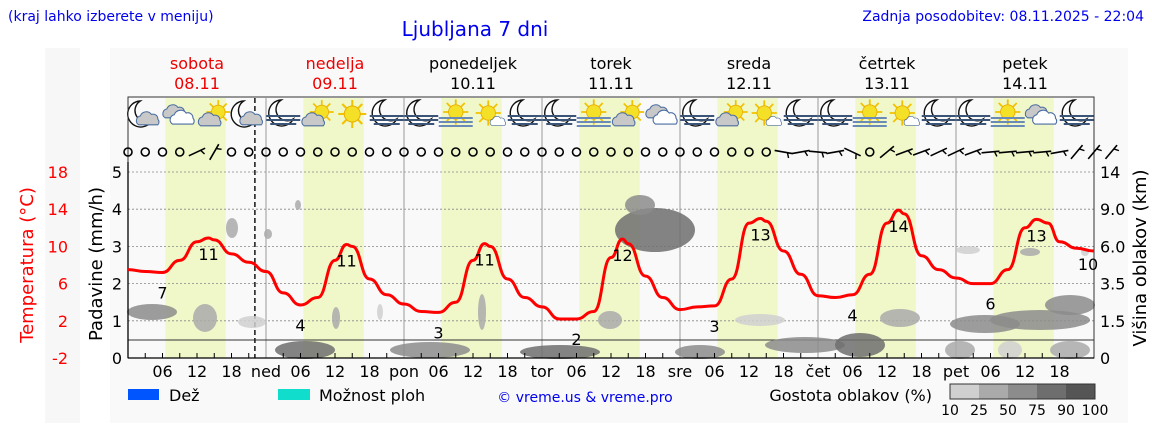 The image size is (1152, 443). Describe the element at coordinates (27, 265) in the screenshot. I see `temp-axis-title: Temperatura (°C)` at that location.